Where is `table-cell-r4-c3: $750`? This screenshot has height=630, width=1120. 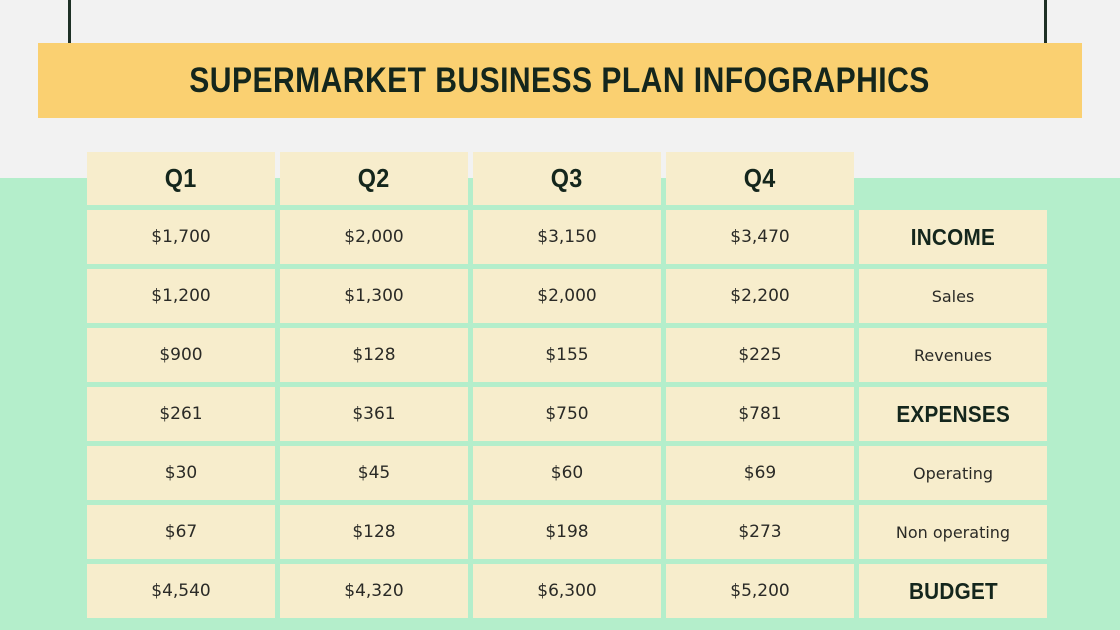
table-cell-r4-c3: $750 is located at coordinates (567, 414).